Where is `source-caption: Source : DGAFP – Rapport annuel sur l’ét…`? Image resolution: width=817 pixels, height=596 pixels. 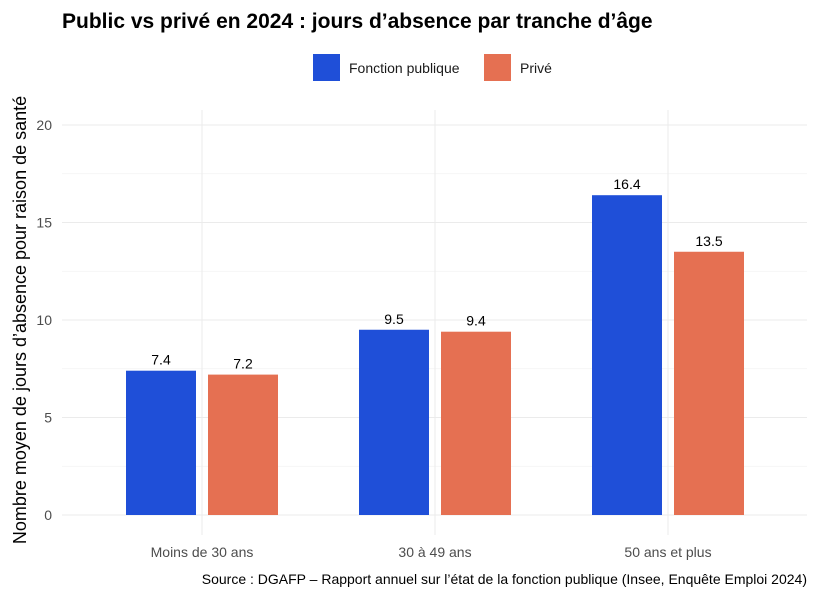
source-caption: Source : DGAFP – Rapport annuel sur l’ét… is located at coordinates (504, 579).